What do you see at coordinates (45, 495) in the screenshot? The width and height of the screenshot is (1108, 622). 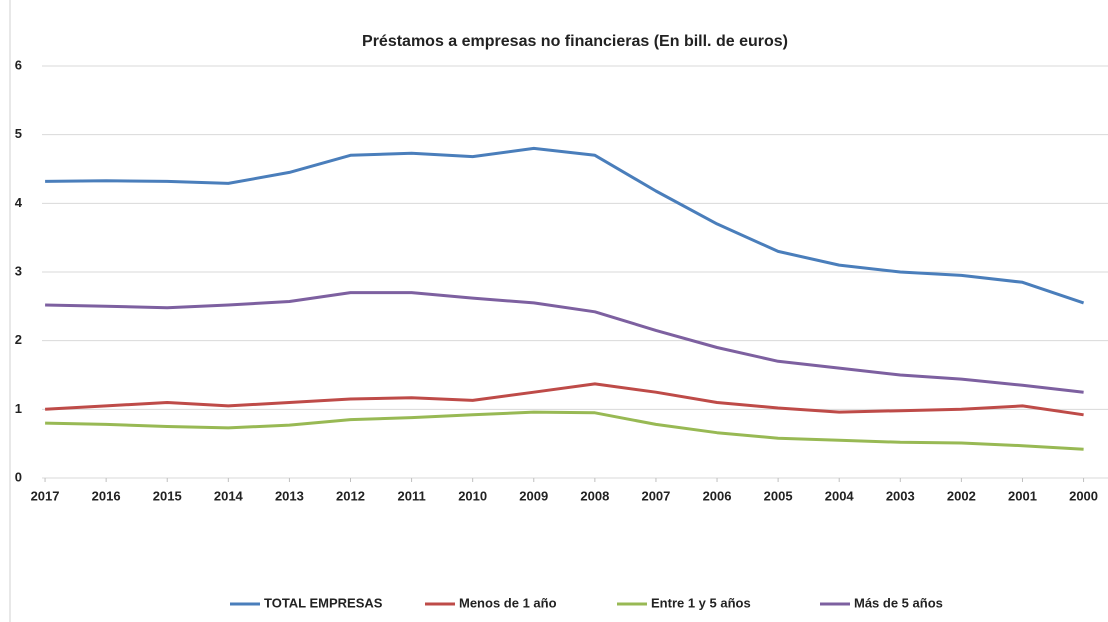 I see `x-tick-label: 2017` at bounding box center [45, 495].